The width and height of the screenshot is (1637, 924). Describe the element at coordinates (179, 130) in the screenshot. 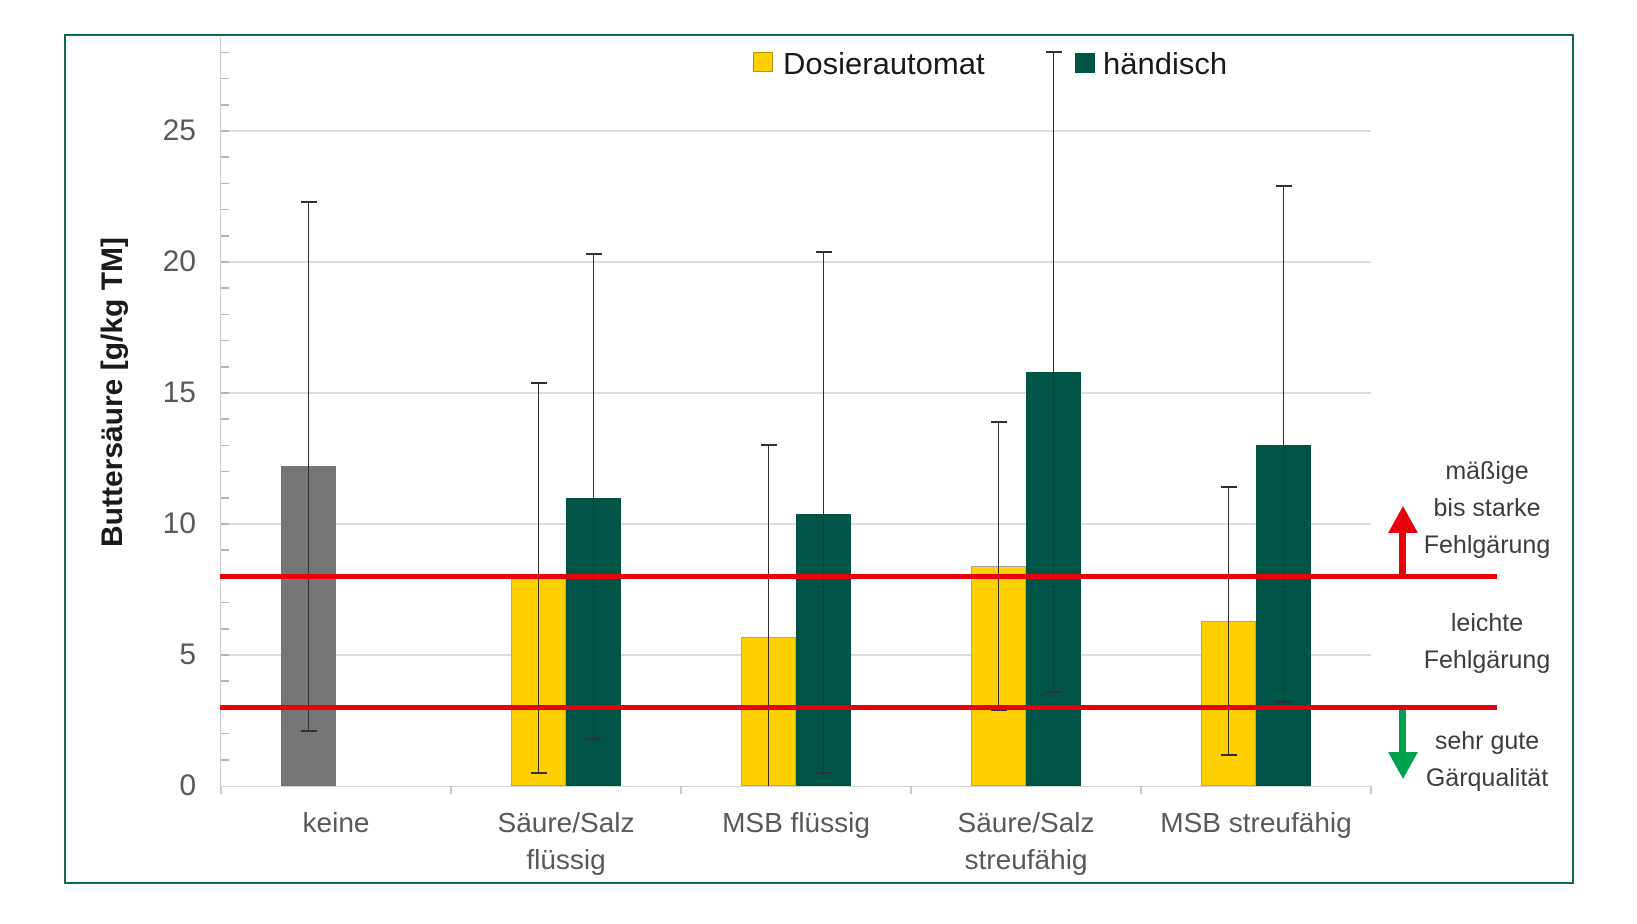

I see `y-tick-label: 25` at that location.